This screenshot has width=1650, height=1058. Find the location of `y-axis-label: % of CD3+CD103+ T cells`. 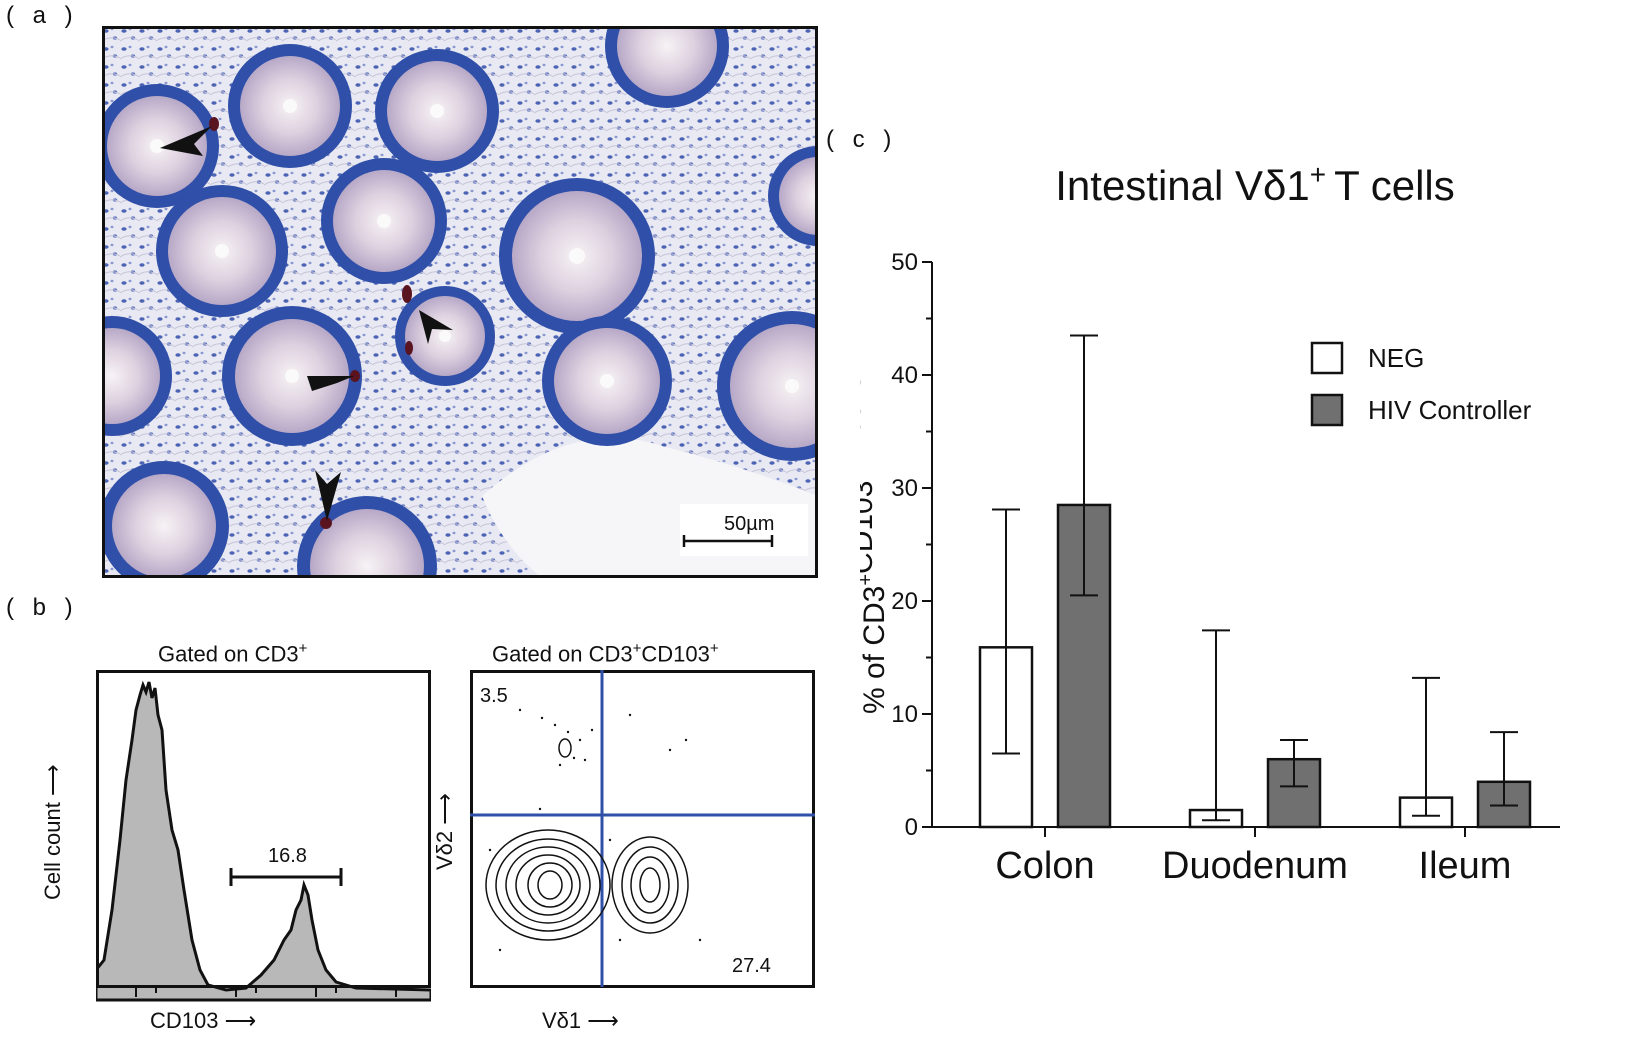

y-axis-label: % of CD3+CD103+ T cells is located at coordinates (875, 544).